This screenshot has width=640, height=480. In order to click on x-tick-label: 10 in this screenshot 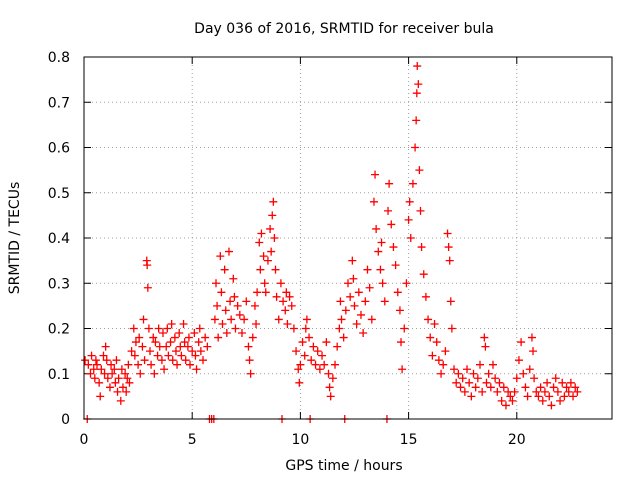, I will do `click(300, 440)`.